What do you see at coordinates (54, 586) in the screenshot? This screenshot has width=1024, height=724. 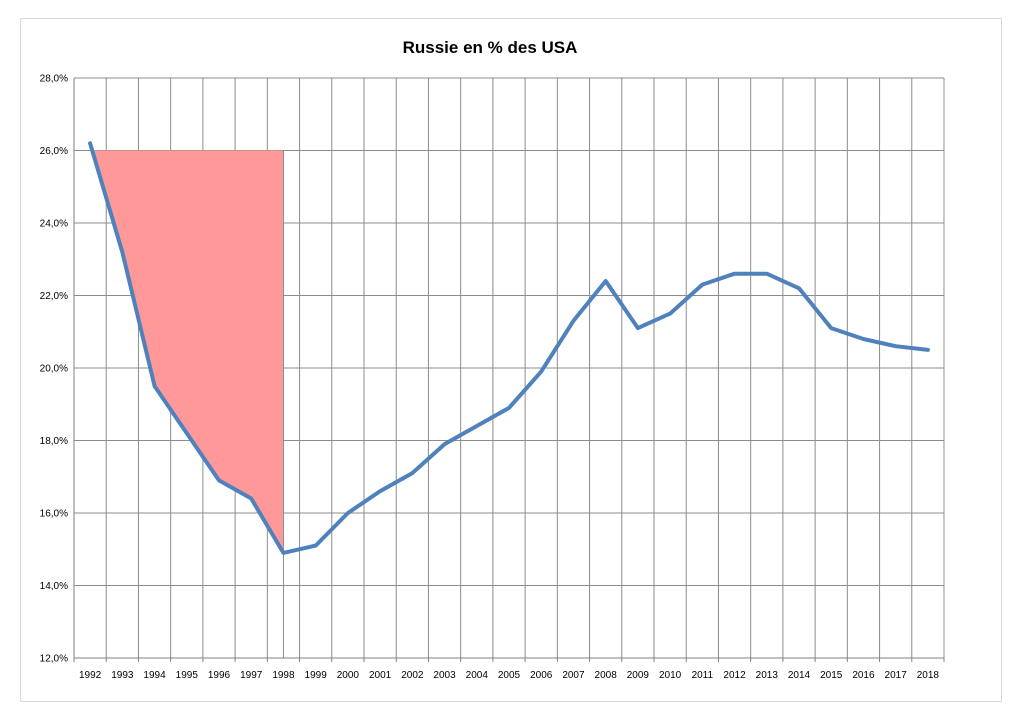 I see `y-tick-label: 14,0%` at bounding box center [54, 586].